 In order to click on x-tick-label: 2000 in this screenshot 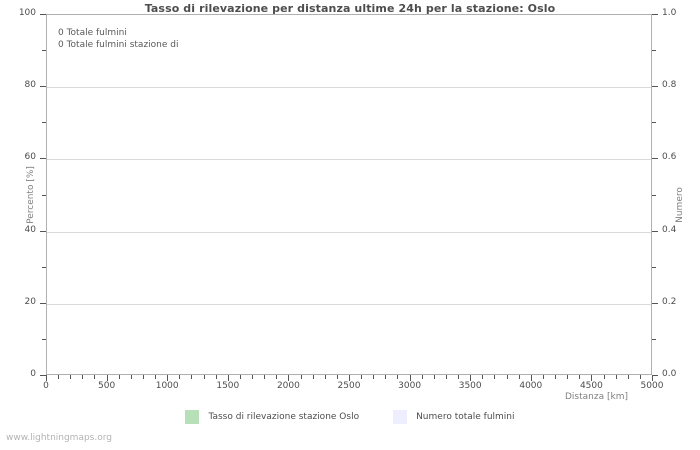, I will do `click(288, 386)`.